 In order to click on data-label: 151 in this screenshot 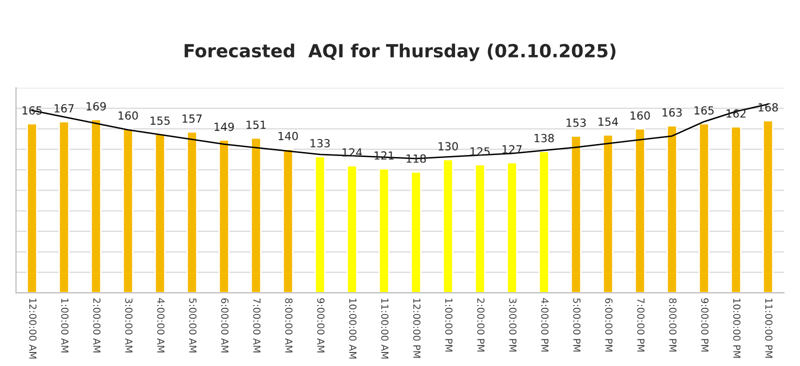, I will do `click(256, 124)`.